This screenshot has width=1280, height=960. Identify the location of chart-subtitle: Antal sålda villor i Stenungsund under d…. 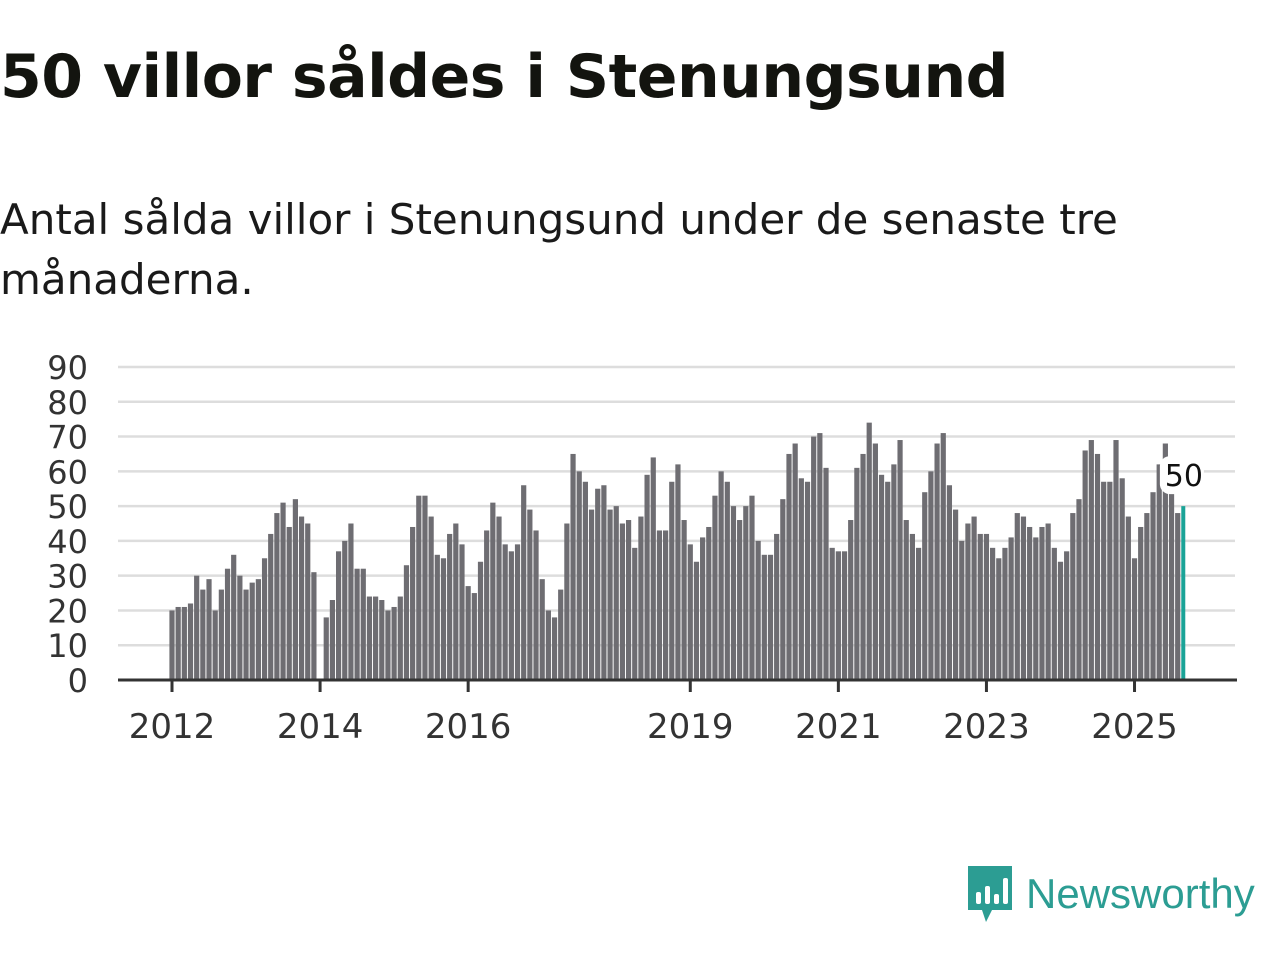
(559, 249).